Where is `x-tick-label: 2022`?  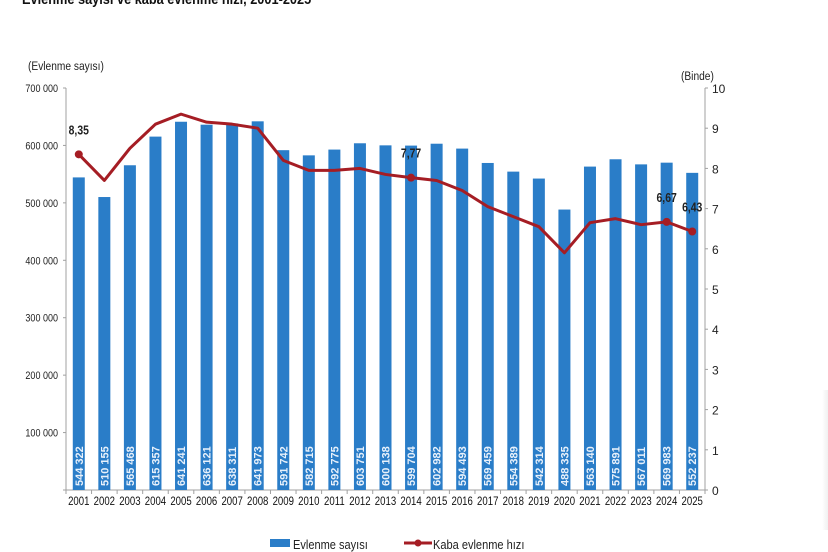 x-tick-label: 2022 is located at coordinates (615, 501).